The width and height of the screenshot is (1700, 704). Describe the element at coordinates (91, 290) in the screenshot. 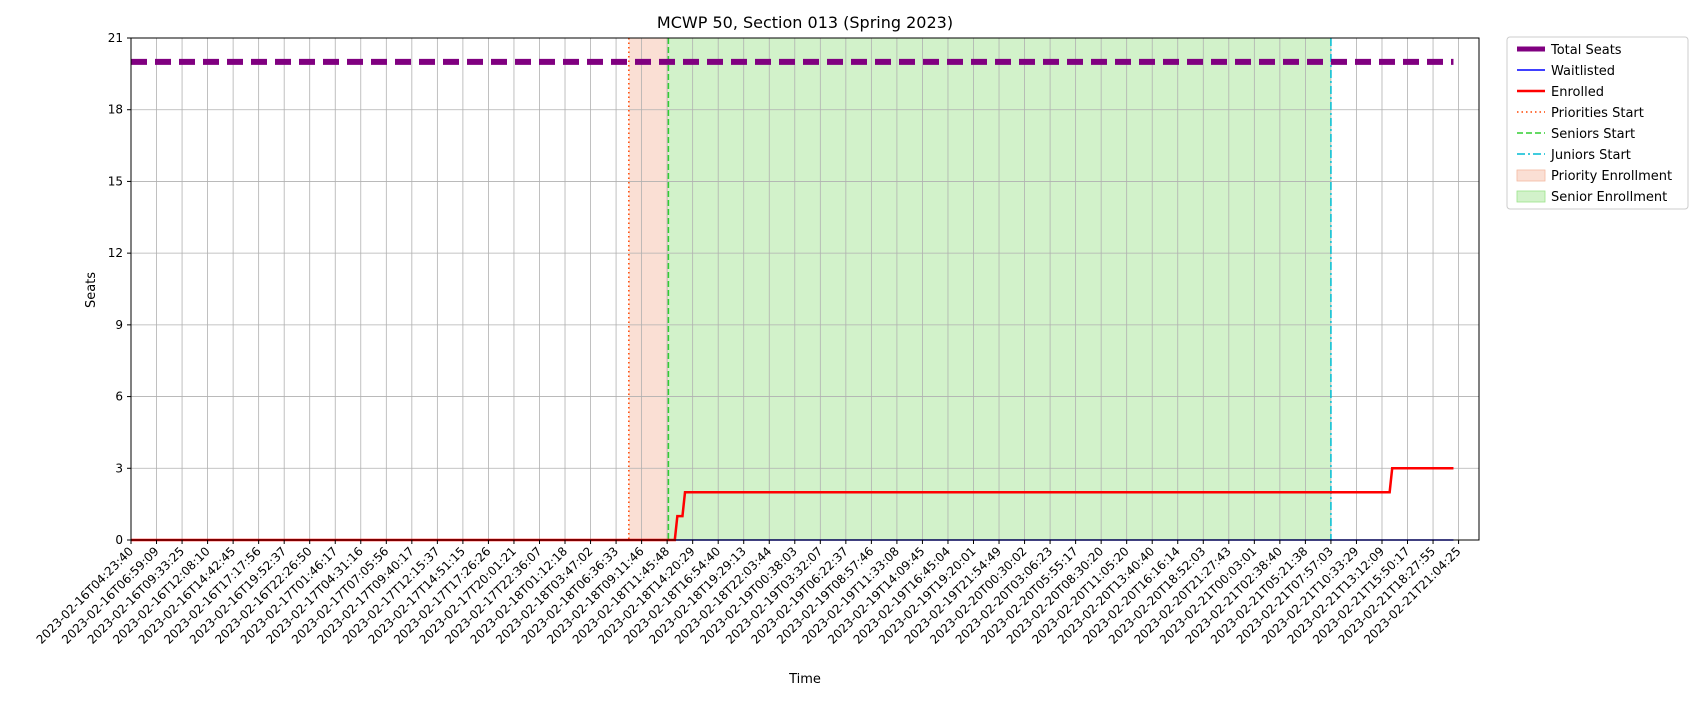

I see `y-axis-label: Seats` at that location.